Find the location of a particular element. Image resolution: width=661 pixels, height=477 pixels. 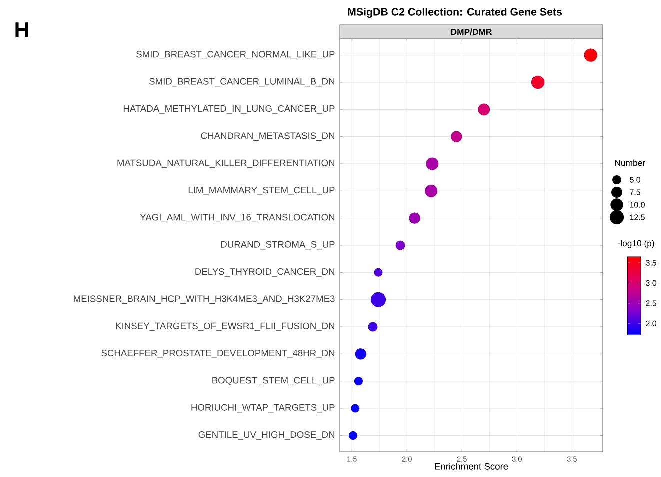

y-tick-label: SMID_BREAST_CANCER_NORMAL_LIKE_UP is located at coordinates (235, 55).